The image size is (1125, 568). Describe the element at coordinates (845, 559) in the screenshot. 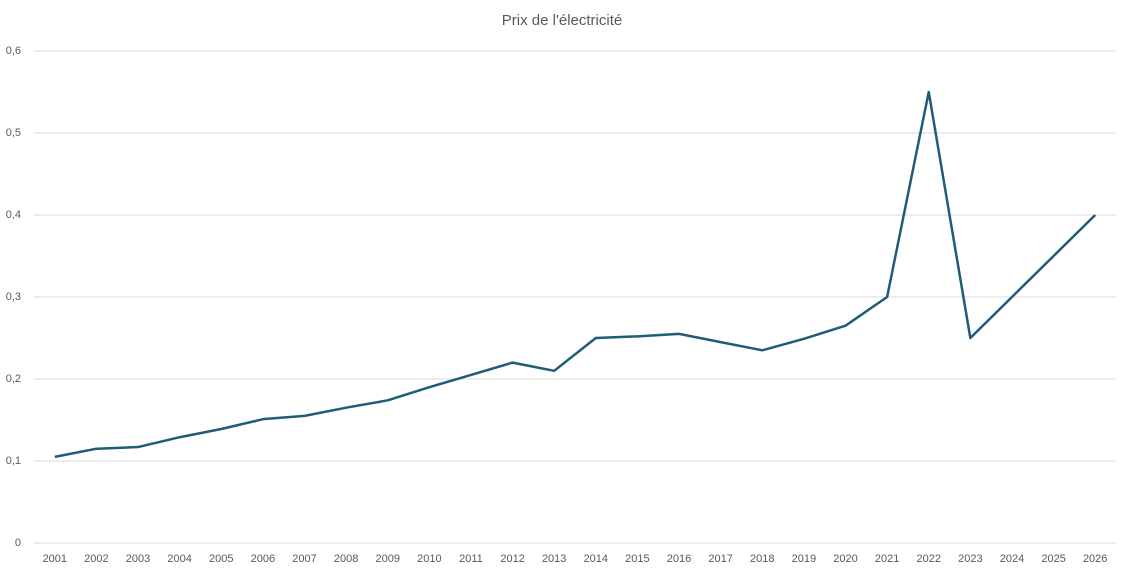

I see `x-tick-label: 2020` at that location.